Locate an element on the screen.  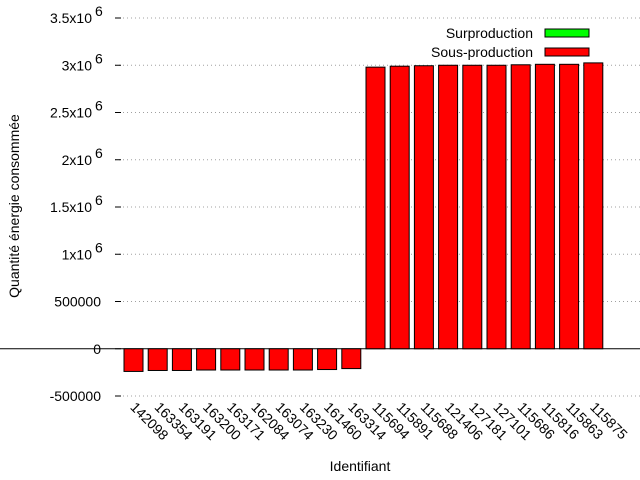
y-tick-mantissa: -500000 is located at coordinates (76, 396).